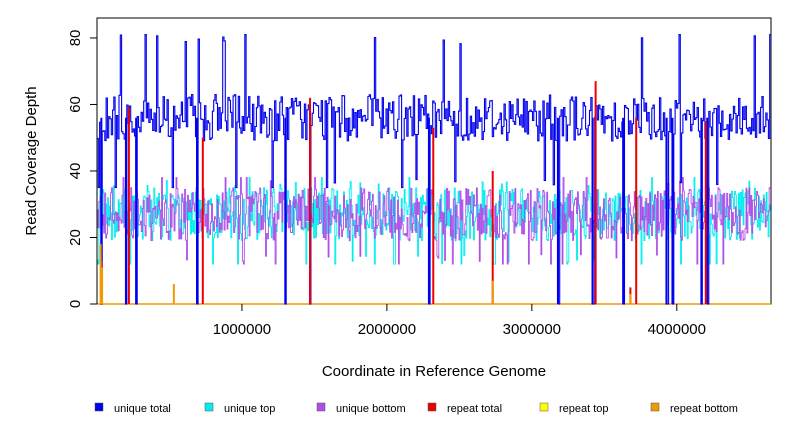 This screenshot has width=792, height=432. I want to click on legend-label: repeat bottom, so click(704, 409).